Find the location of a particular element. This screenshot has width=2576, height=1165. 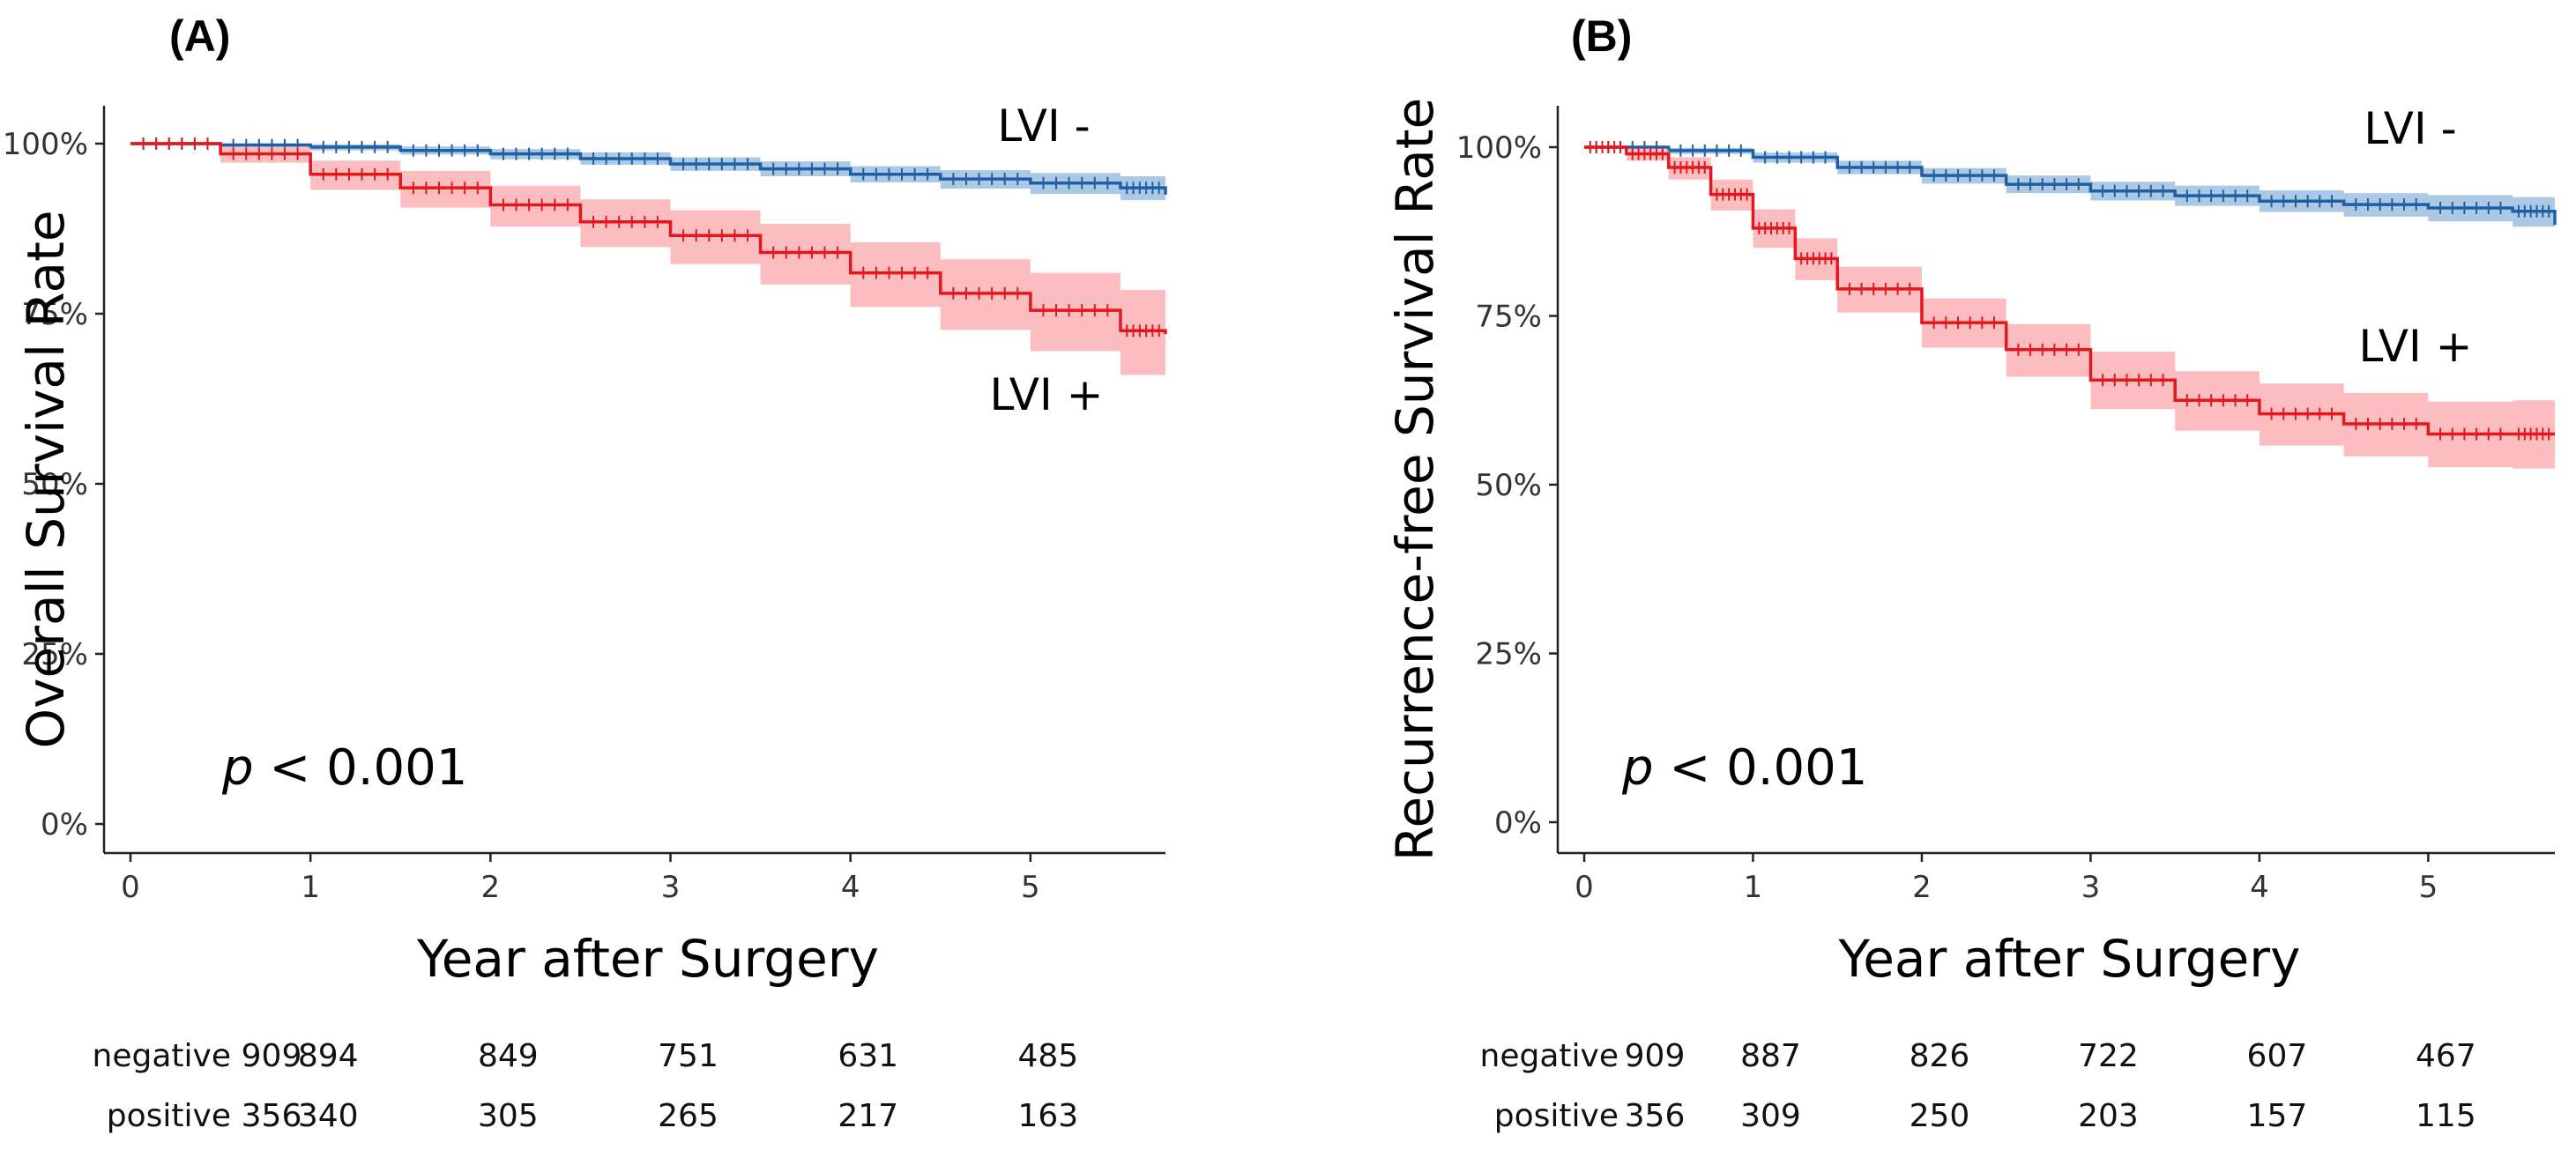

panel-b-risk-count: 115 is located at coordinates (2446, 1116).